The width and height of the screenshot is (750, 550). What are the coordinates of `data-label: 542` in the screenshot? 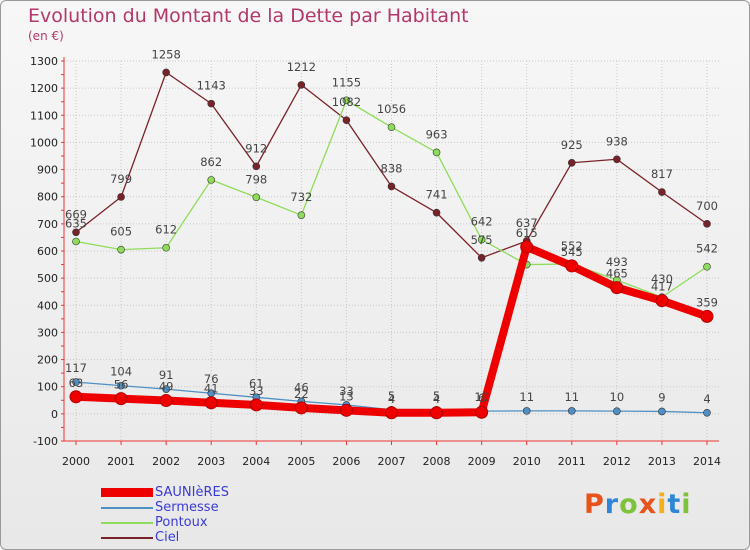 It's located at (707, 249).